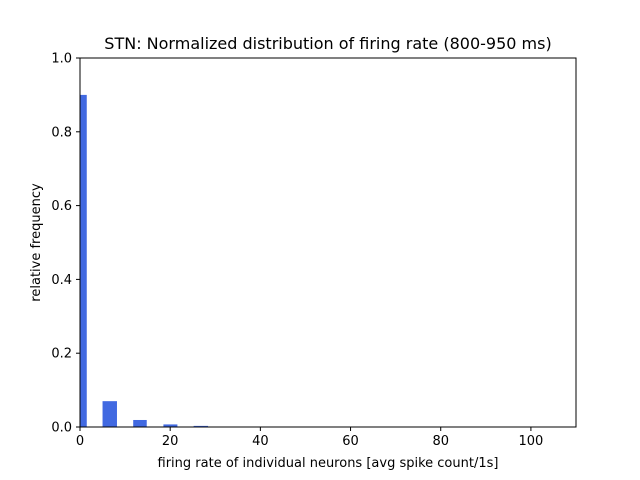  I want to click on x-tick-label: 60, so click(350, 441).